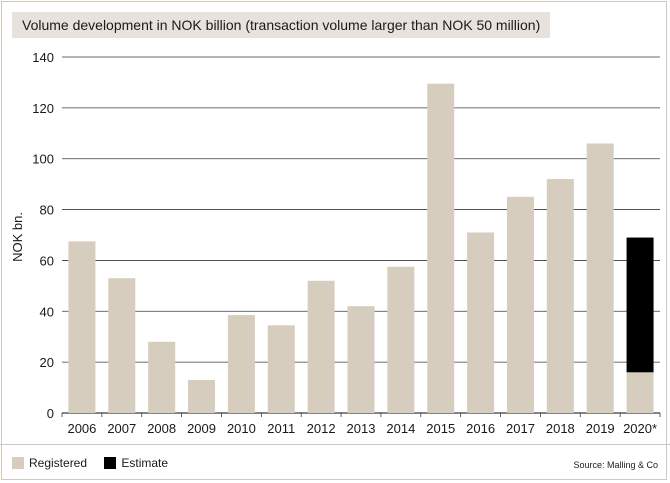  What do you see at coordinates (202, 396) in the screenshot?
I see `bar-registered-2009` at bounding box center [202, 396].